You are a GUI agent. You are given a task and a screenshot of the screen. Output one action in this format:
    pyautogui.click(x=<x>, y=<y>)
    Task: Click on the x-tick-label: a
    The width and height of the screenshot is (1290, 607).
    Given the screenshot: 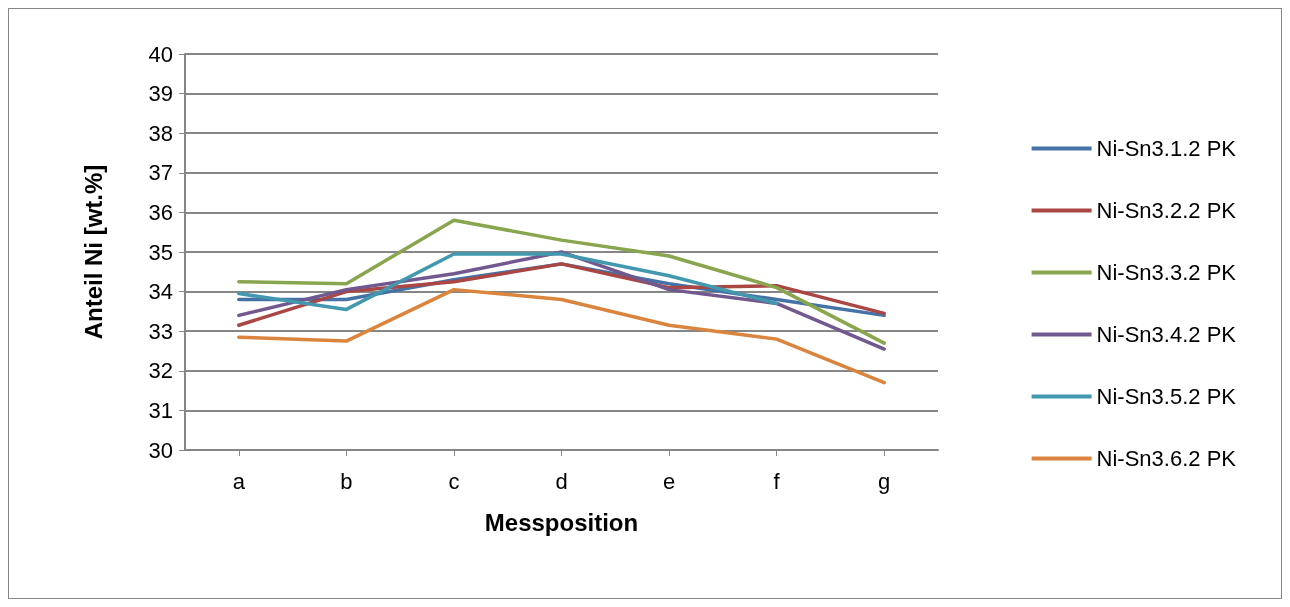 What is the action you would take?
    pyautogui.click(x=239, y=481)
    